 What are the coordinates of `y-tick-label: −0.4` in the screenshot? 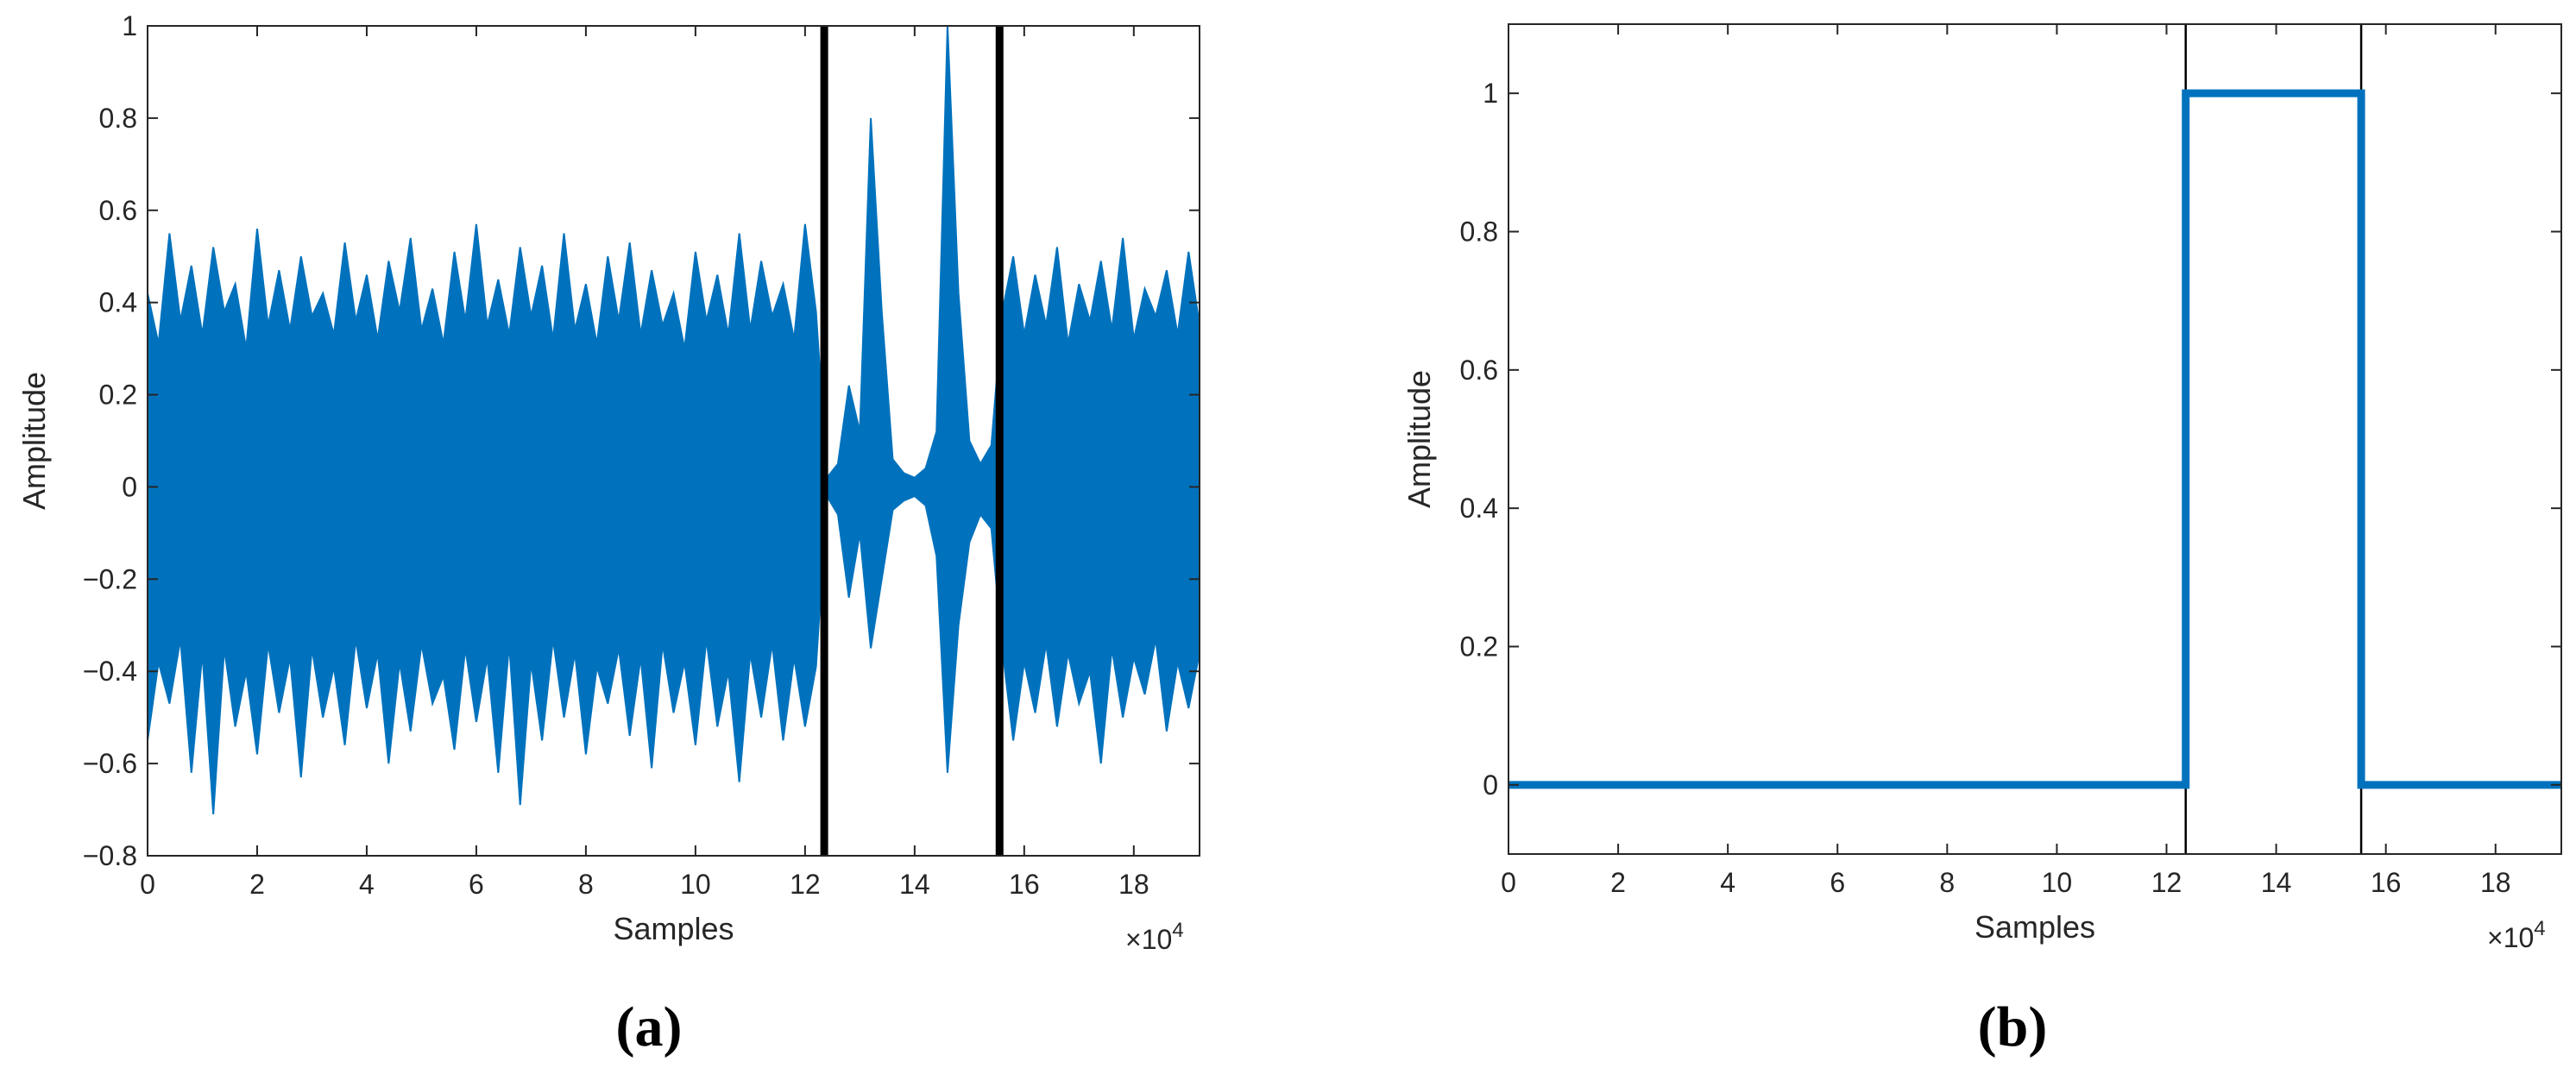 It's located at (110, 671).